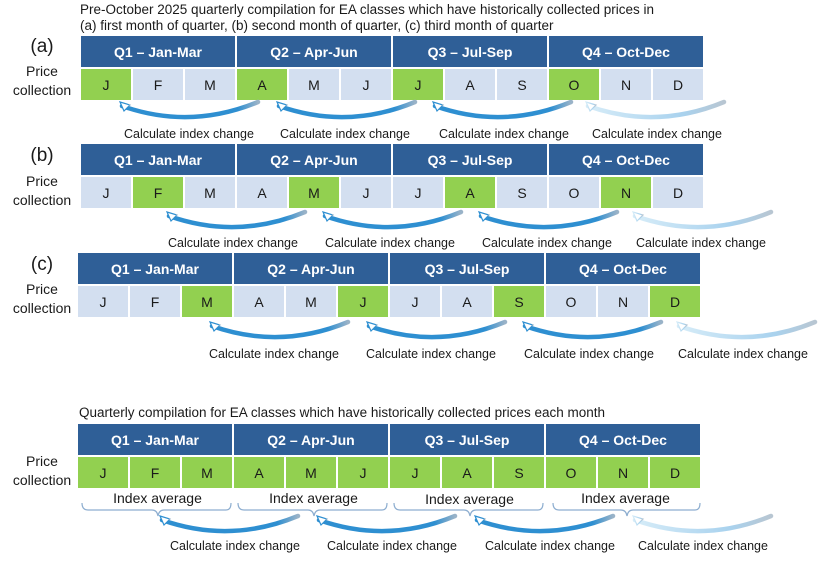 The image size is (832, 561). Describe the element at coordinates (390, 243) in the screenshot. I see `calc-label-b2: Calculate index change` at that location.